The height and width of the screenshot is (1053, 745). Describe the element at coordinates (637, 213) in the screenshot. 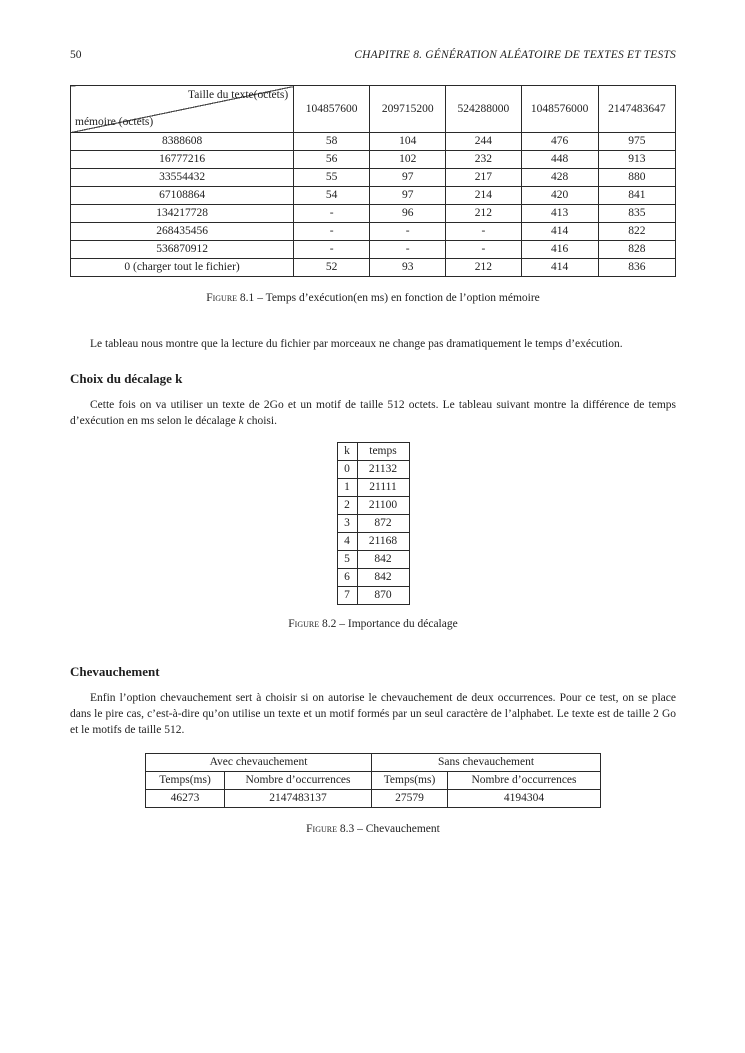

I see `table-cell: 835` at that location.